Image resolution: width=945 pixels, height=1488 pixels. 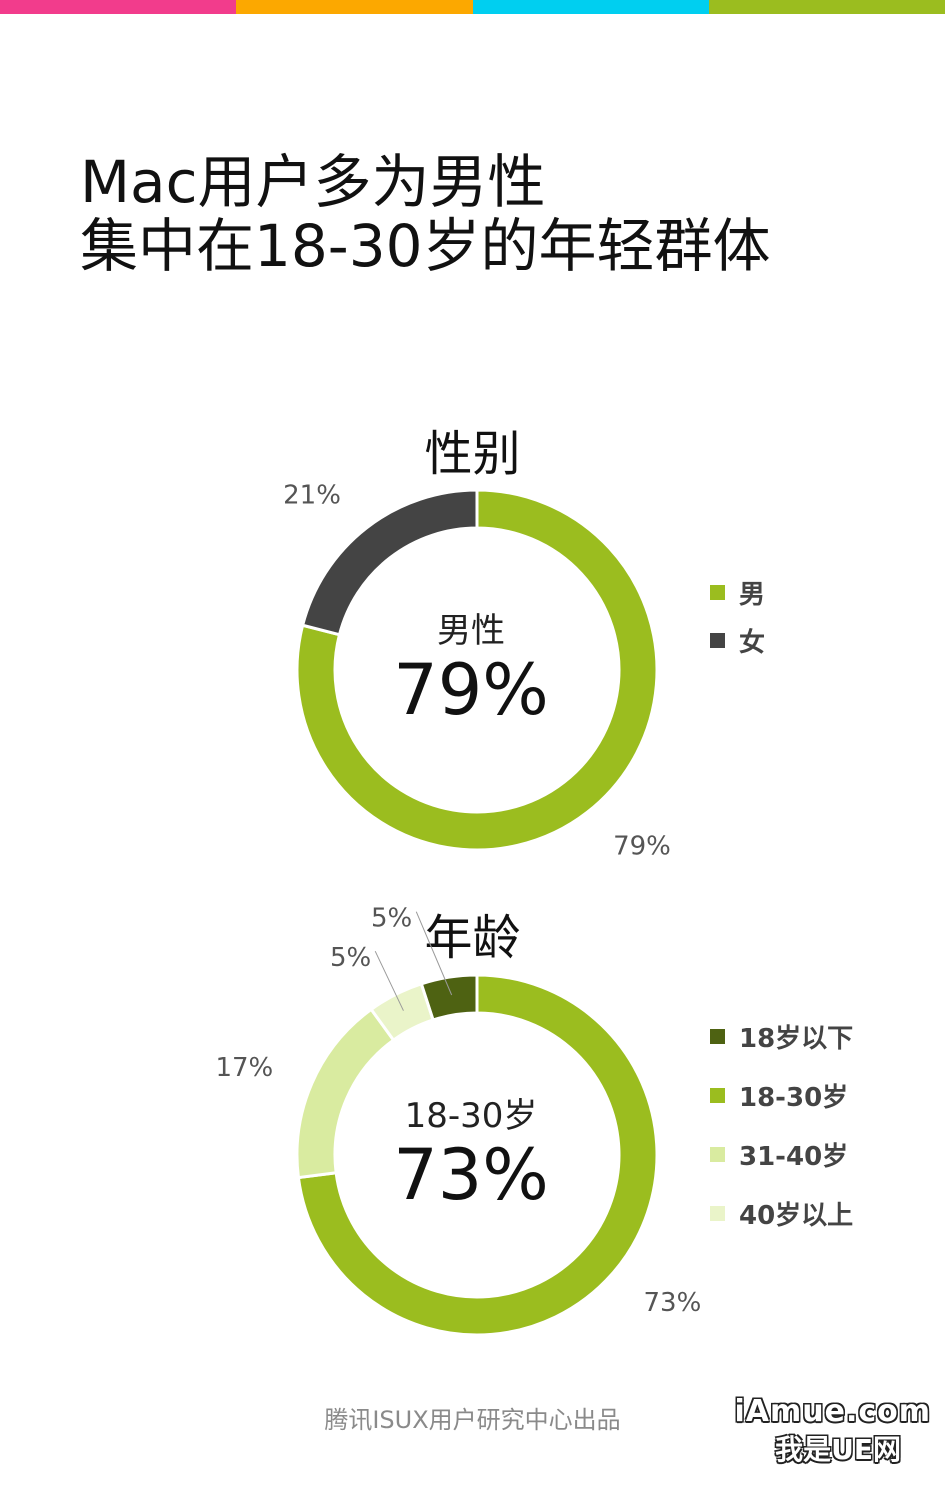 What do you see at coordinates (796, 1216) in the screenshot?
I see `legend-label: 40岁以上` at bounding box center [796, 1216].